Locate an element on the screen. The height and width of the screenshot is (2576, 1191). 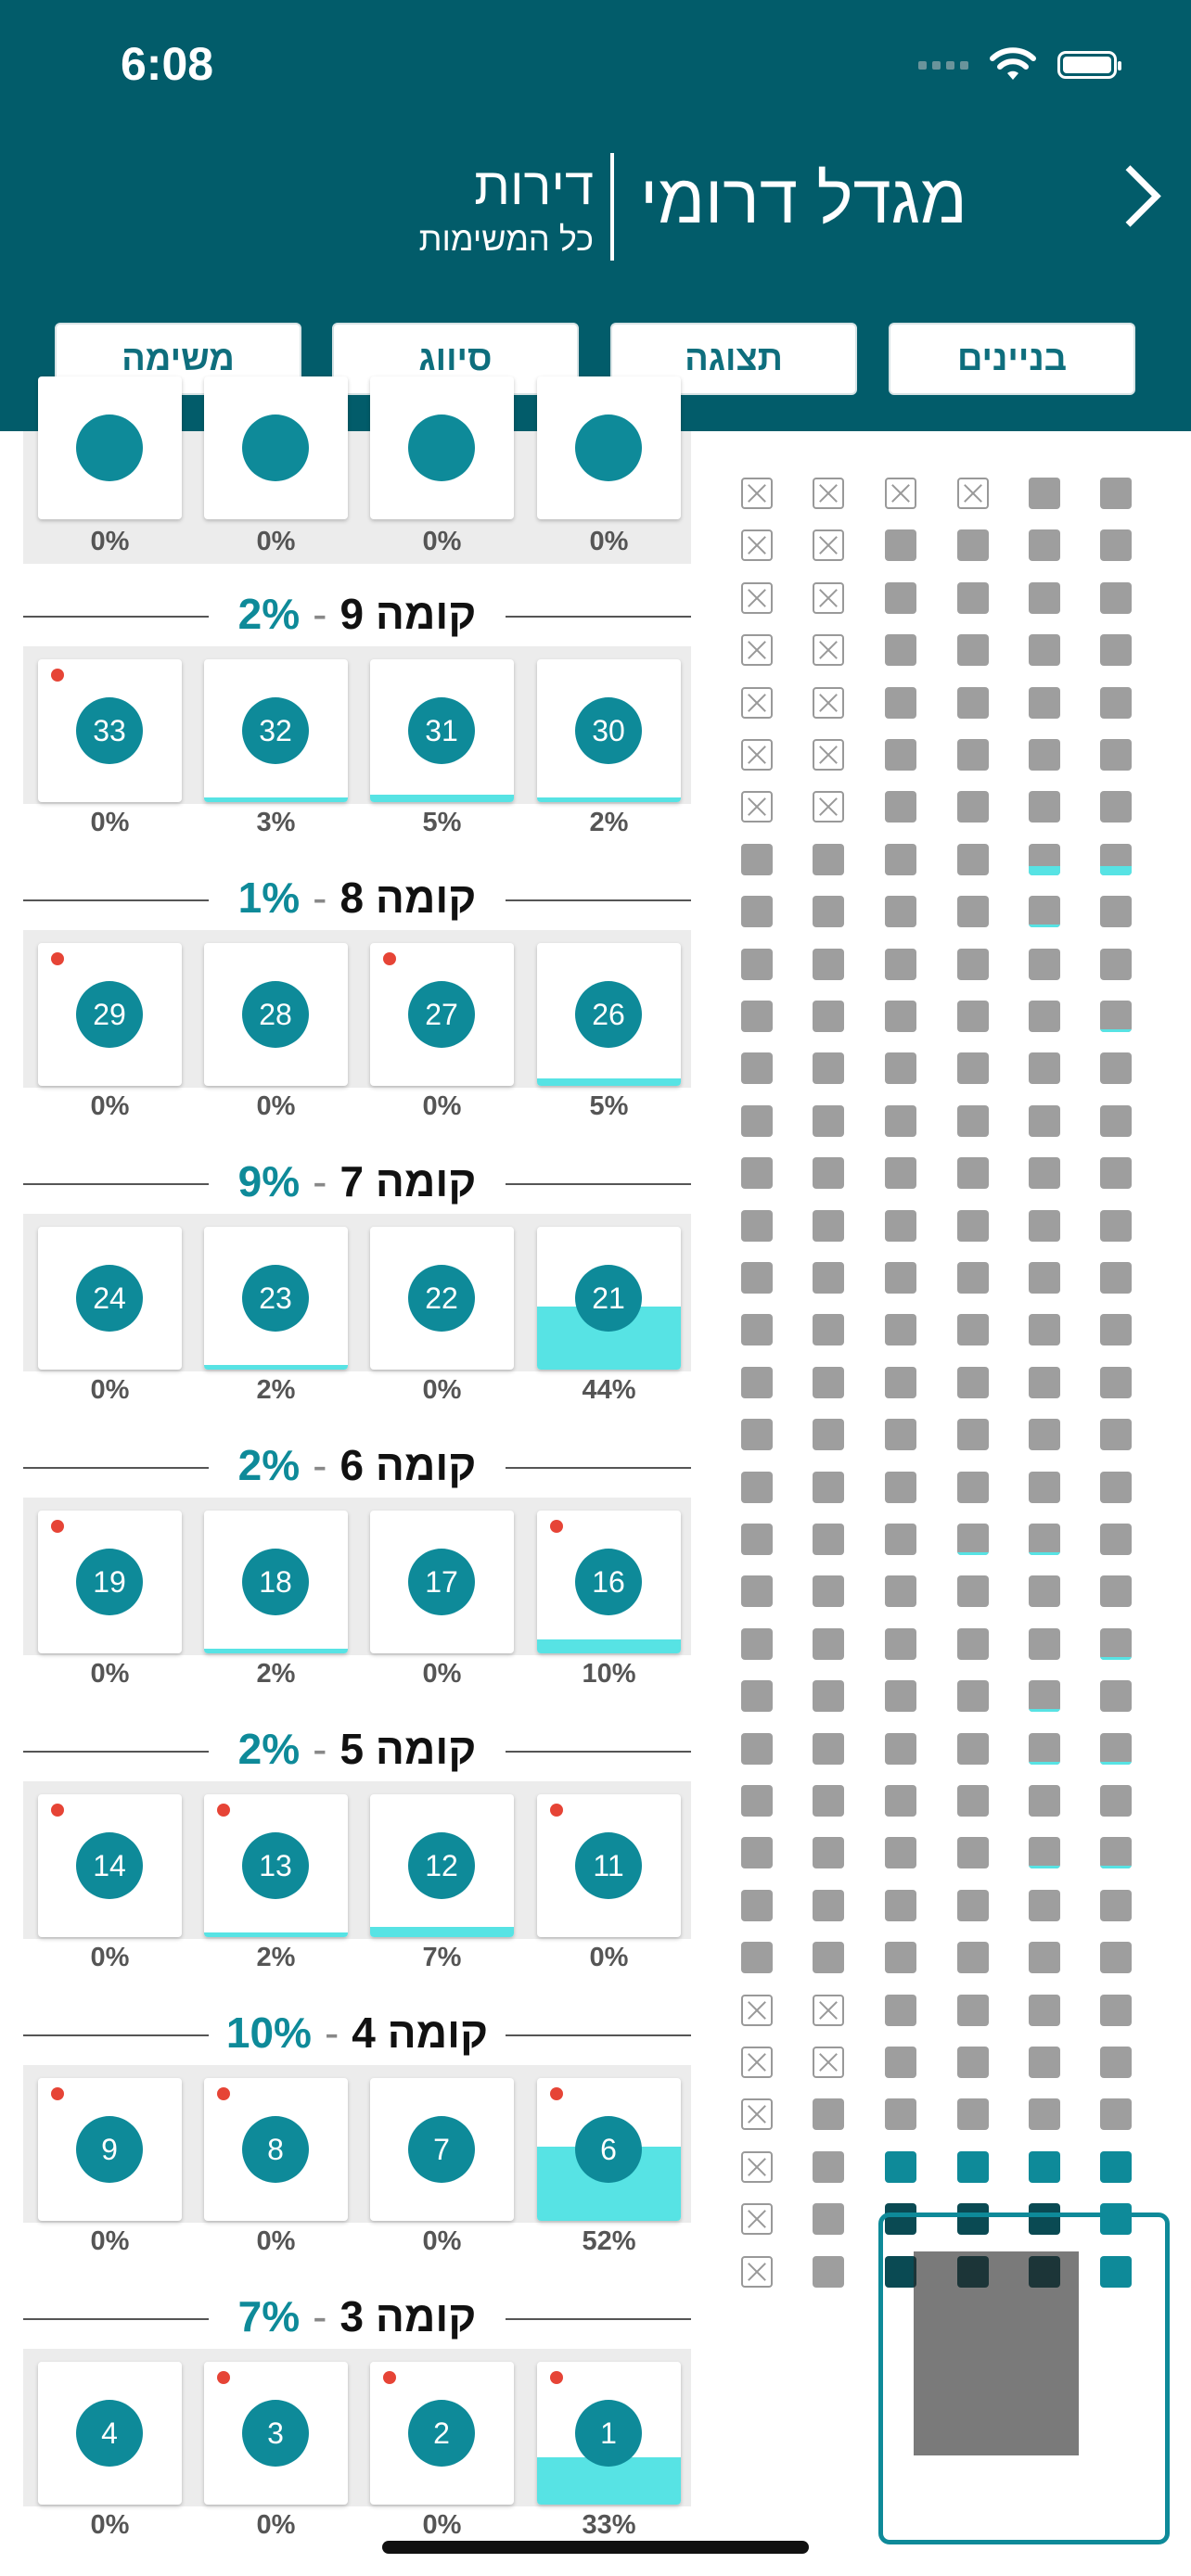
apartment-card: 4 is located at coordinates (110, 2433).